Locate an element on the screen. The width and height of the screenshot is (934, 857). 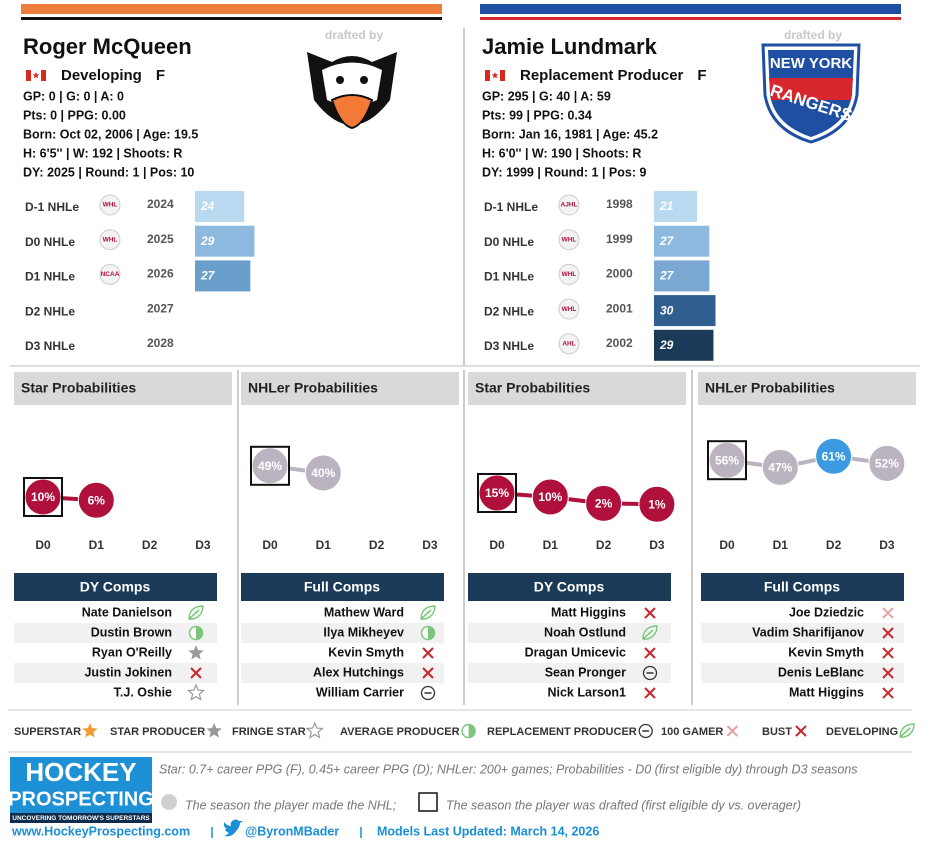
comp-name: Noah Ostlund is located at coordinates (585, 632).